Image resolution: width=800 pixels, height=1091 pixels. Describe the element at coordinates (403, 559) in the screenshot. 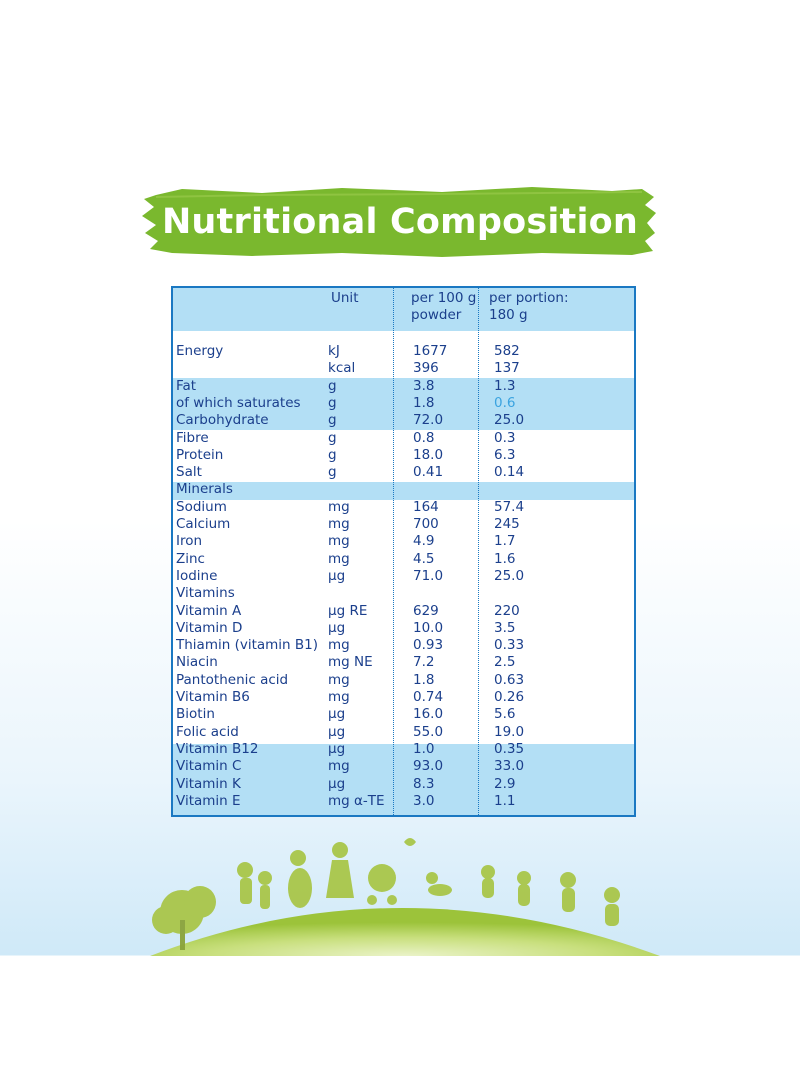

I see `table-row: Zinc mg 4.5 1.6` at that location.